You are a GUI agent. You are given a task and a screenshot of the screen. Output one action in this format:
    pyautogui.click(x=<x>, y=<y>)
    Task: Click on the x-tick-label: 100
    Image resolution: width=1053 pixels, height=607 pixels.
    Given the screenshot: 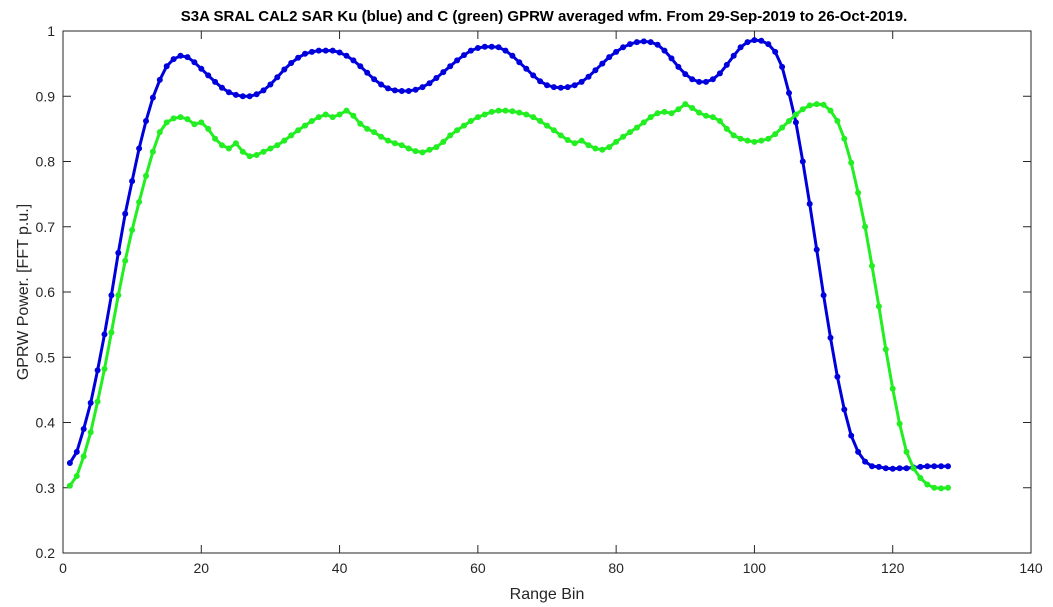 What is the action you would take?
    pyautogui.click(x=755, y=568)
    